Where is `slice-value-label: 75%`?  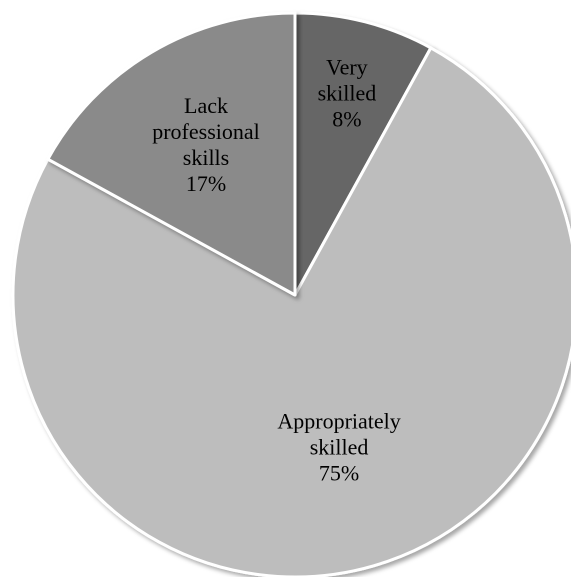 slice-value-label: 75% is located at coordinates (339, 472).